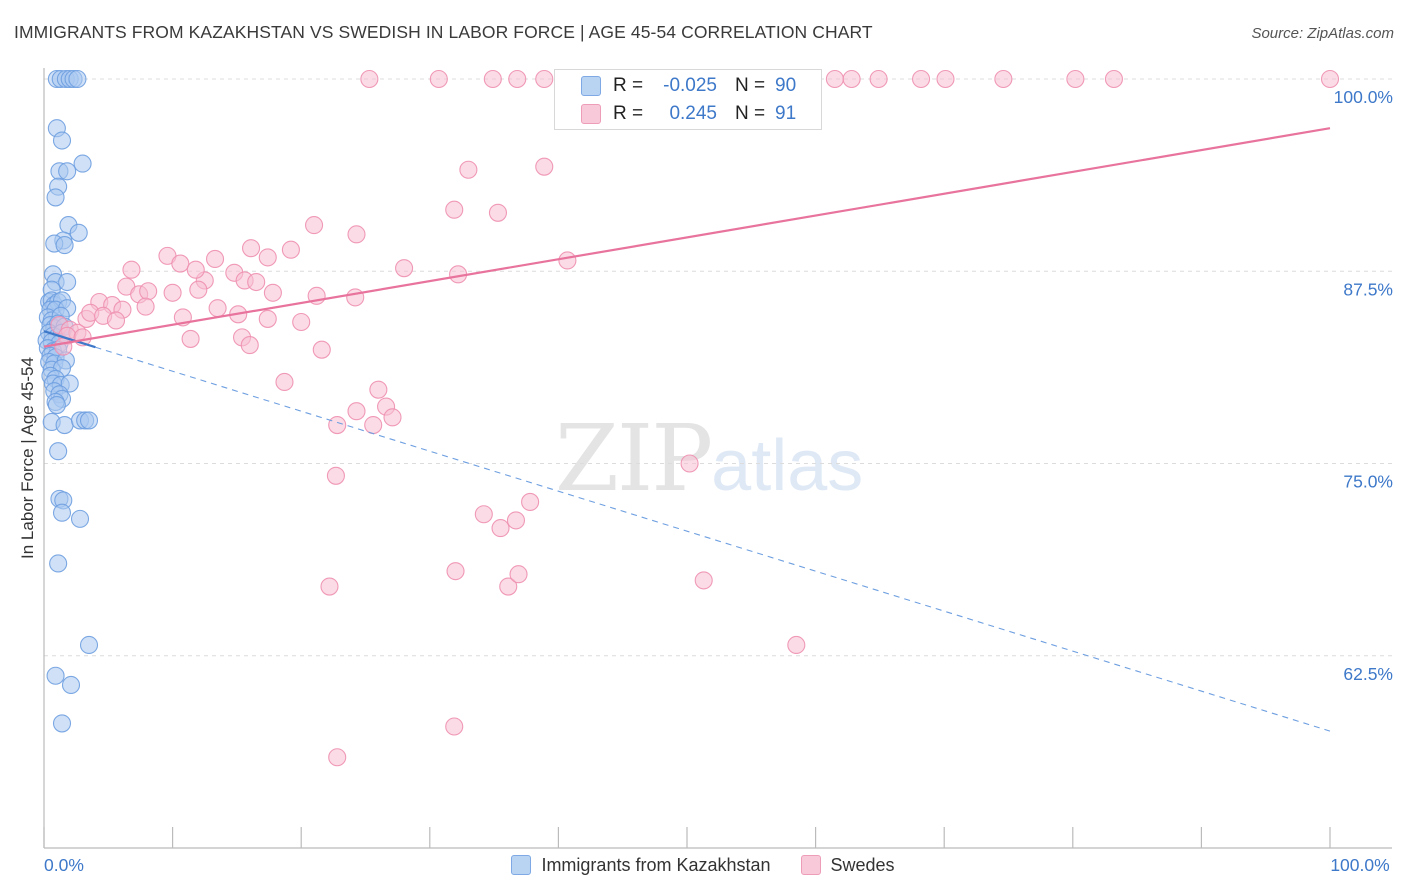  I want to click on legend-item-swedes: Swedes, so click(847, 865).